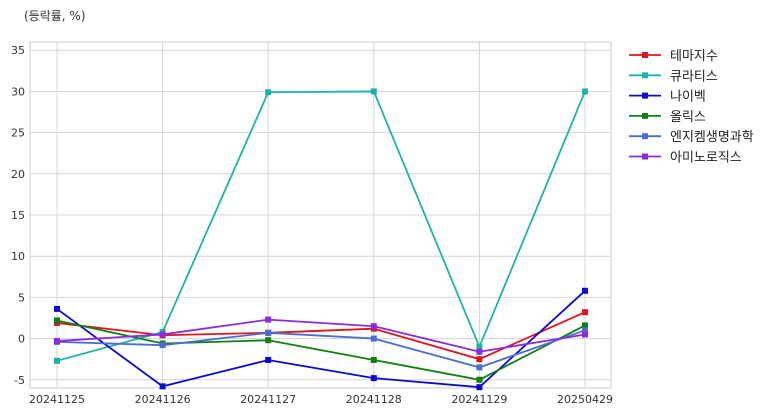  Describe the element at coordinates (18, 133) in the screenshot. I see `y-tick-label: 25` at that location.